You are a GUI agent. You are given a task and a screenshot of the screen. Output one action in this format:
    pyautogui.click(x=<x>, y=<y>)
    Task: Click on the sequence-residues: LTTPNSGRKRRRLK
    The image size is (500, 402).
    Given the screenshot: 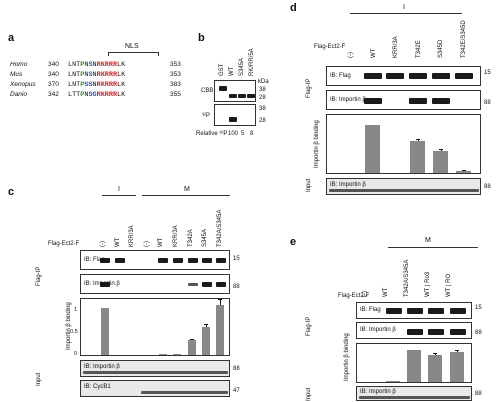 What is the action you would take?
    pyautogui.click(x=97, y=95)
    